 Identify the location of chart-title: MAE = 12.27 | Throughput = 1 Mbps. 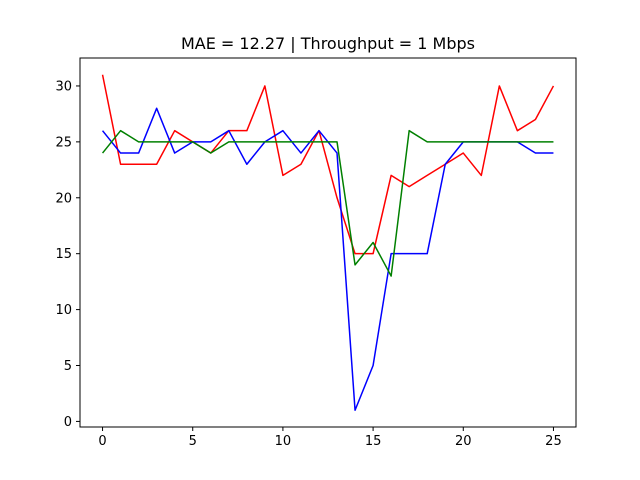
(328, 43).